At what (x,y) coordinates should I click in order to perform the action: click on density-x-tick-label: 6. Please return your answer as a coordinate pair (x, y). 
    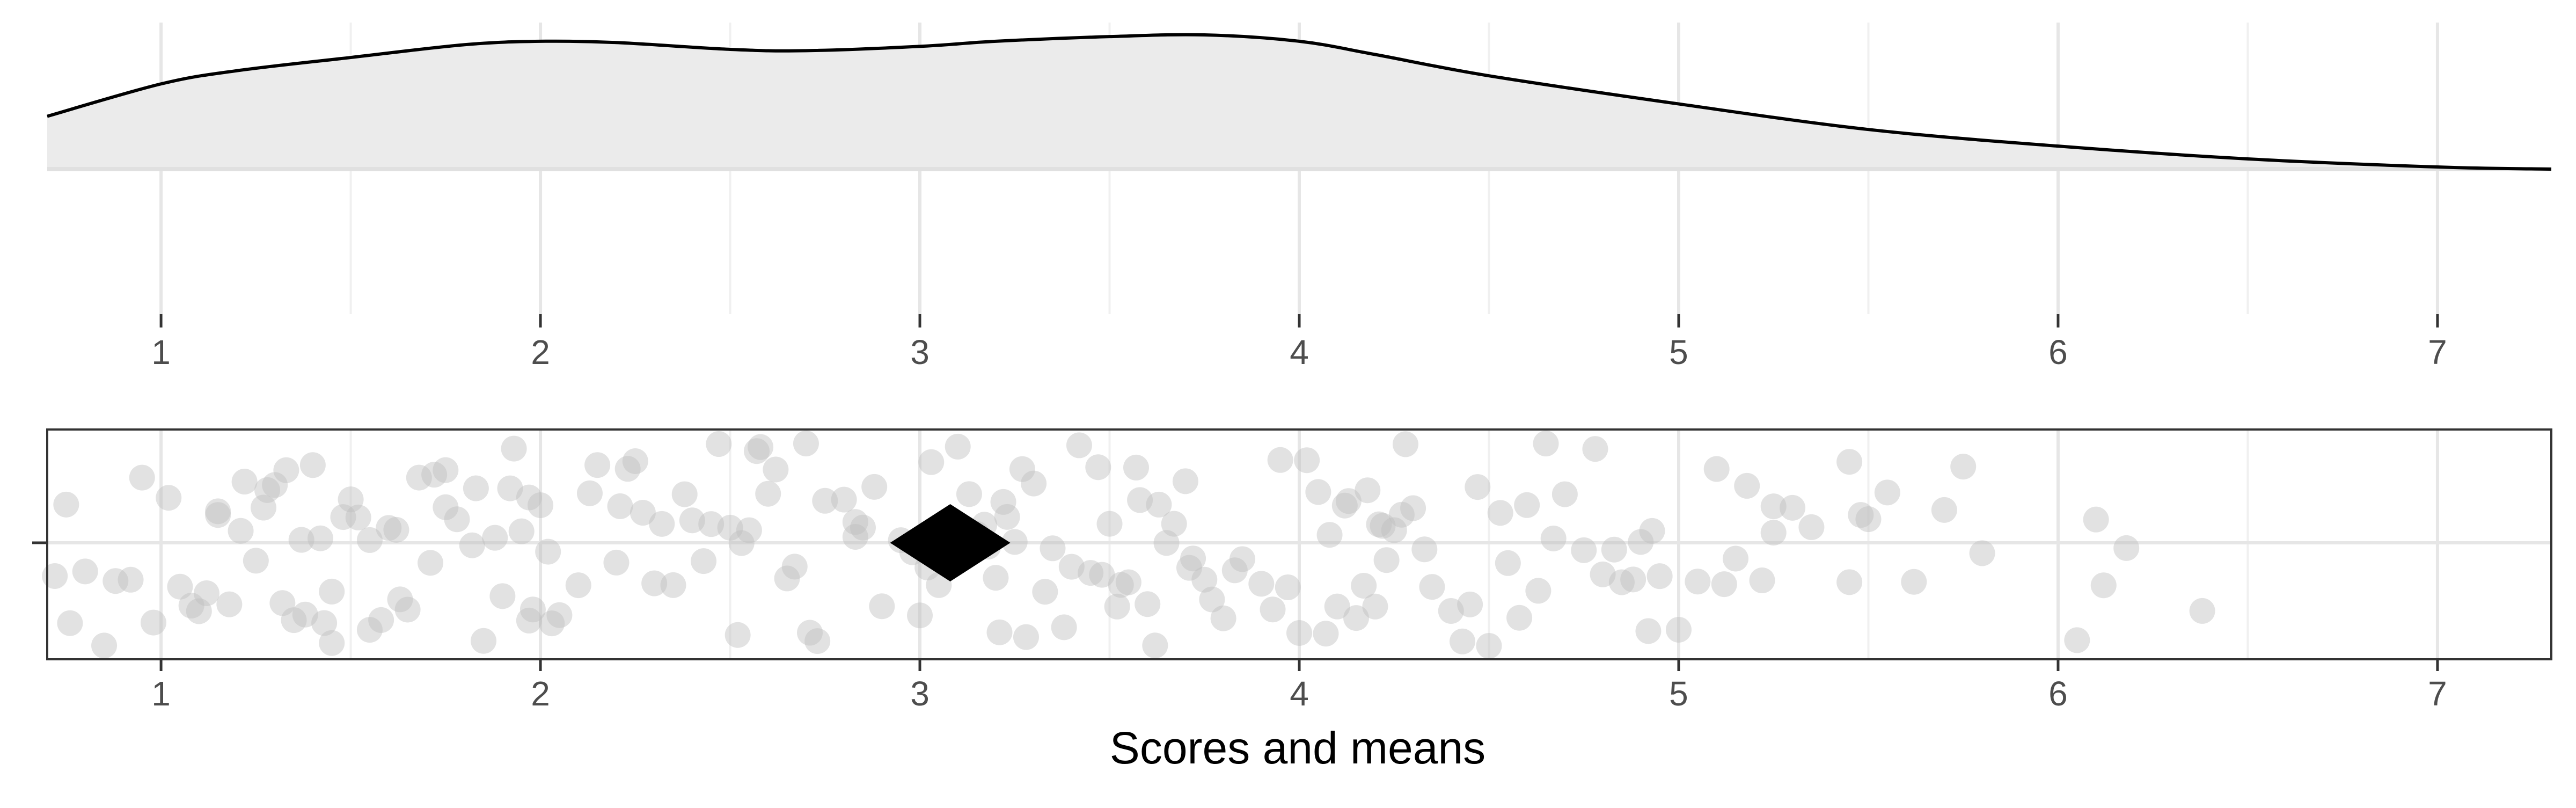
    Looking at the image, I should click on (2058, 353).